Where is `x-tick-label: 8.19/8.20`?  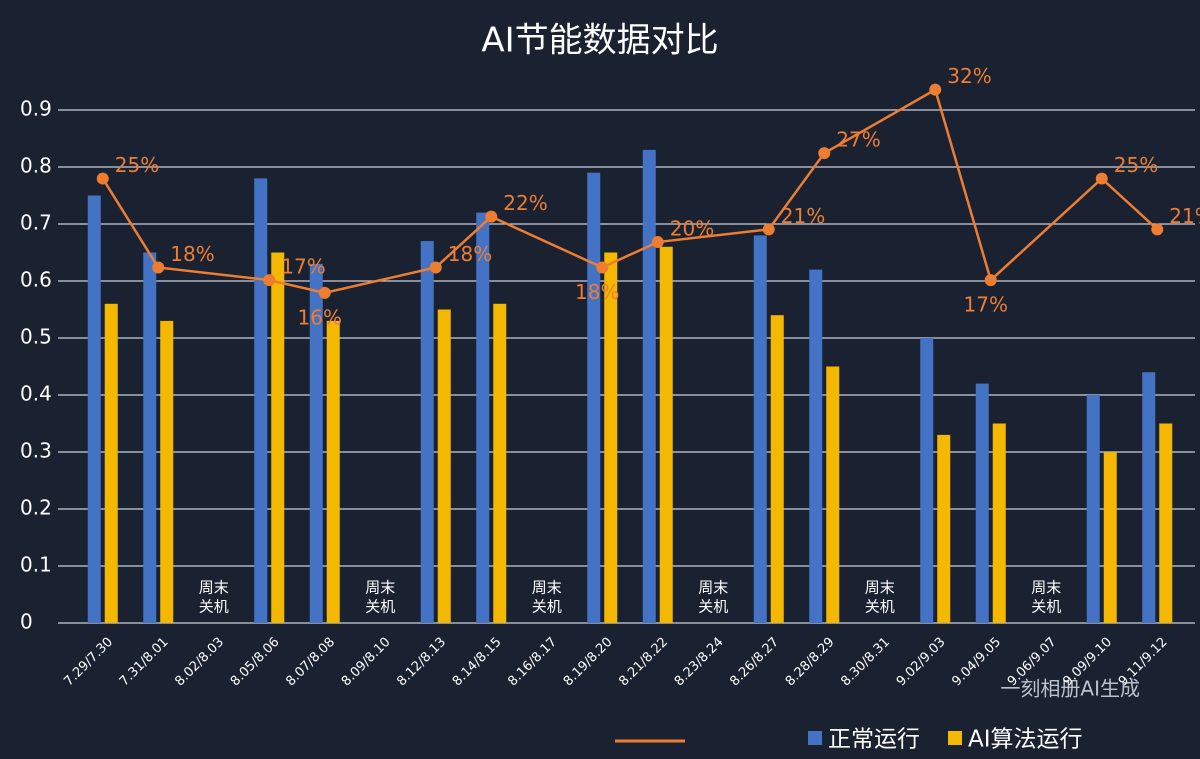
x-tick-label: 8.19/8.20 is located at coordinates (588, 662).